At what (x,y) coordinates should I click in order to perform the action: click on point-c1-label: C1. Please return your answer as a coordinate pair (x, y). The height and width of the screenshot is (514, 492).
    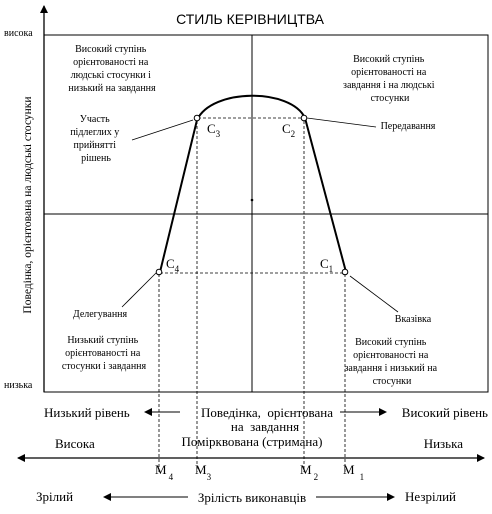
    Looking at the image, I should click on (326, 265).